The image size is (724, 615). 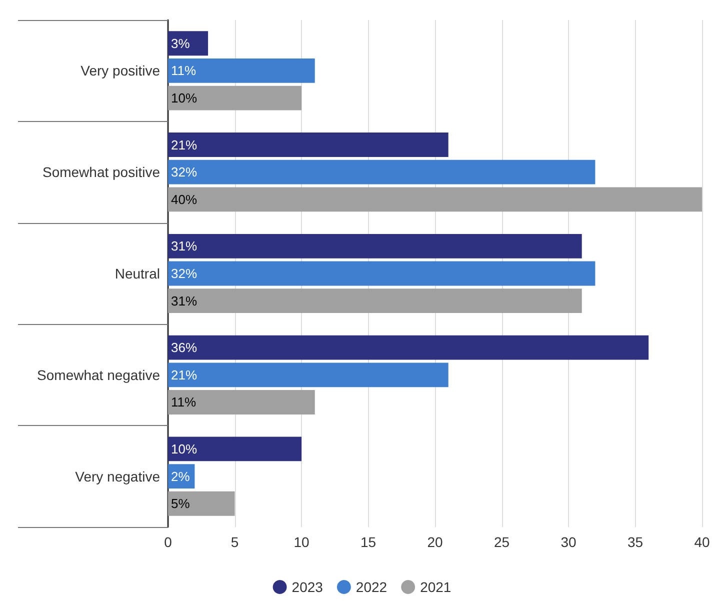 What do you see at coordinates (101, 172) in the screenshot?
I see `y-tick-label: Somewhat positive` at bounding box center [101, 172].